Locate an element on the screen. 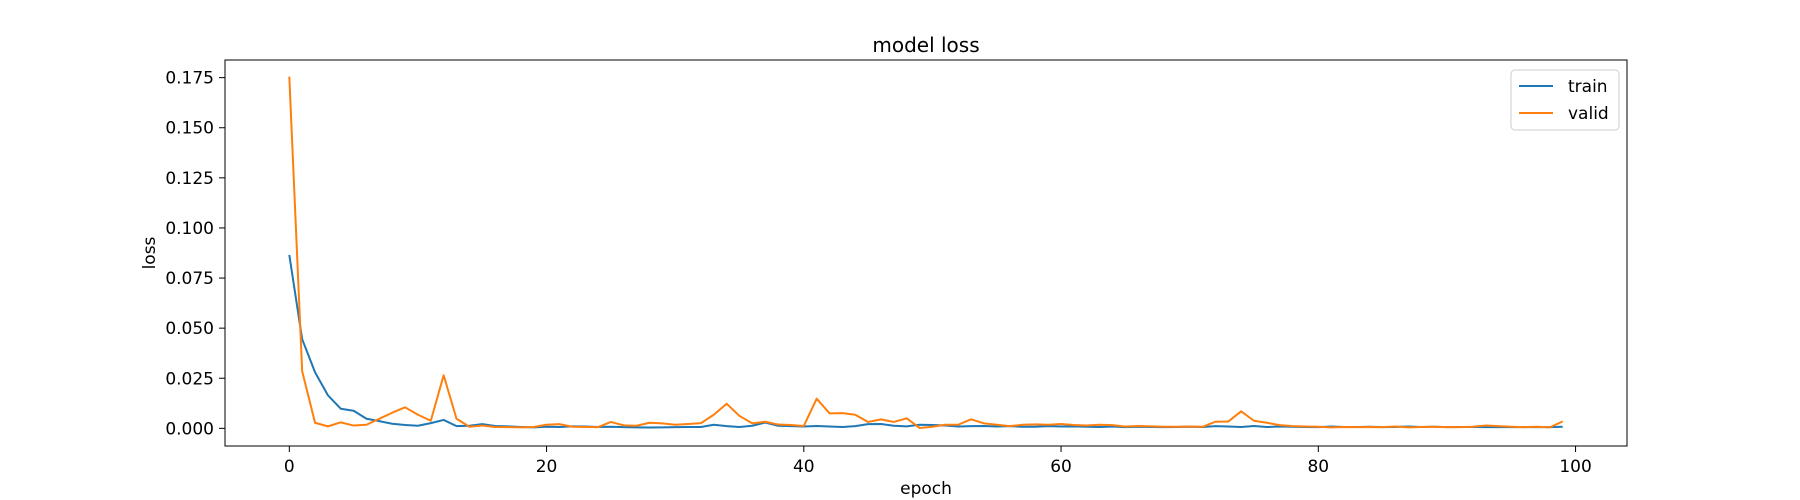 This screenshot has height=500, width=1800. y-tick-label: 0.025 is located at coordinates (189, 379).